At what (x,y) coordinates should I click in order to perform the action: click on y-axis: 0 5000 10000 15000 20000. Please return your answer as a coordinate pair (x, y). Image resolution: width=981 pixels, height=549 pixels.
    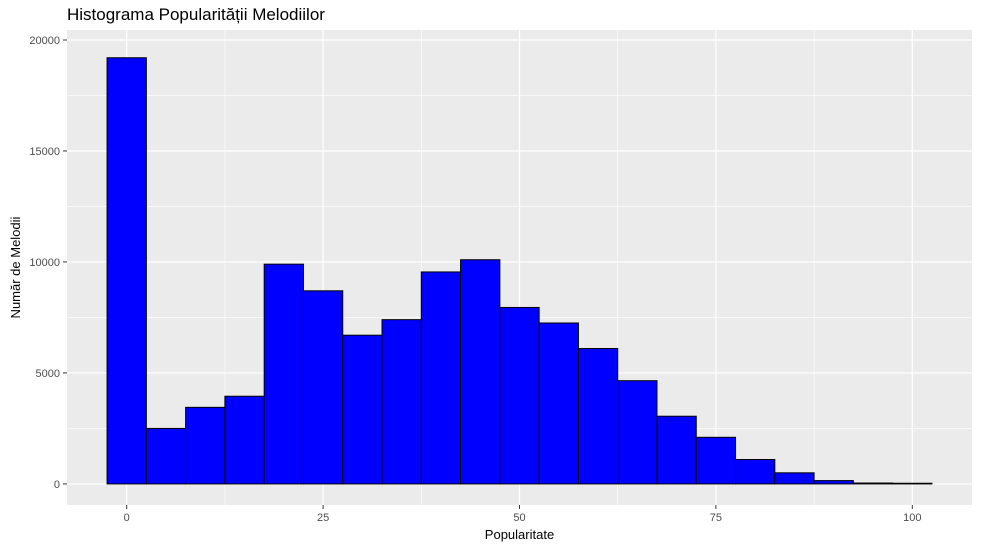
    Looking at the image, I should click on (48, 263).